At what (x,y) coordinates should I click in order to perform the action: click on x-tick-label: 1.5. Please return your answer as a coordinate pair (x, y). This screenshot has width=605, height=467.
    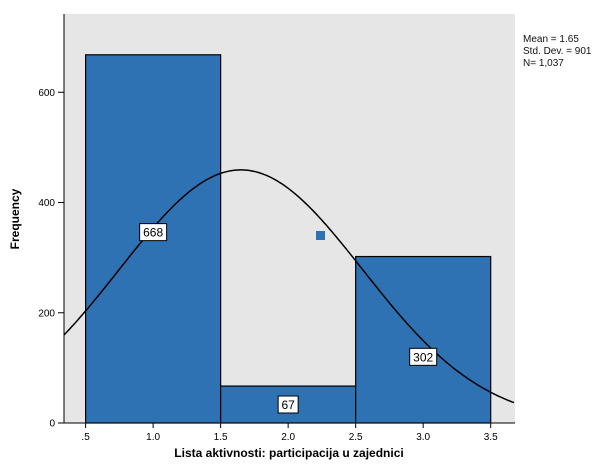
    Looking at the image, I should click on (221, 437).